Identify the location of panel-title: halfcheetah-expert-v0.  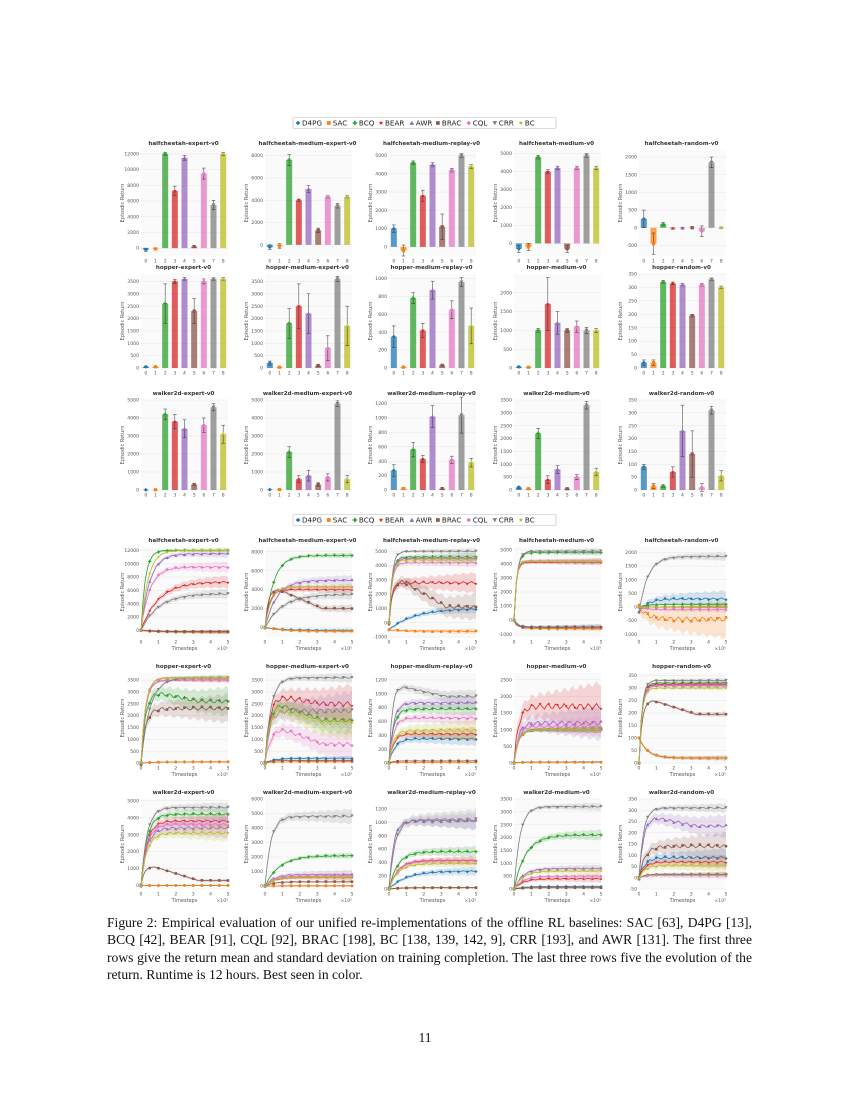
(183, 144).